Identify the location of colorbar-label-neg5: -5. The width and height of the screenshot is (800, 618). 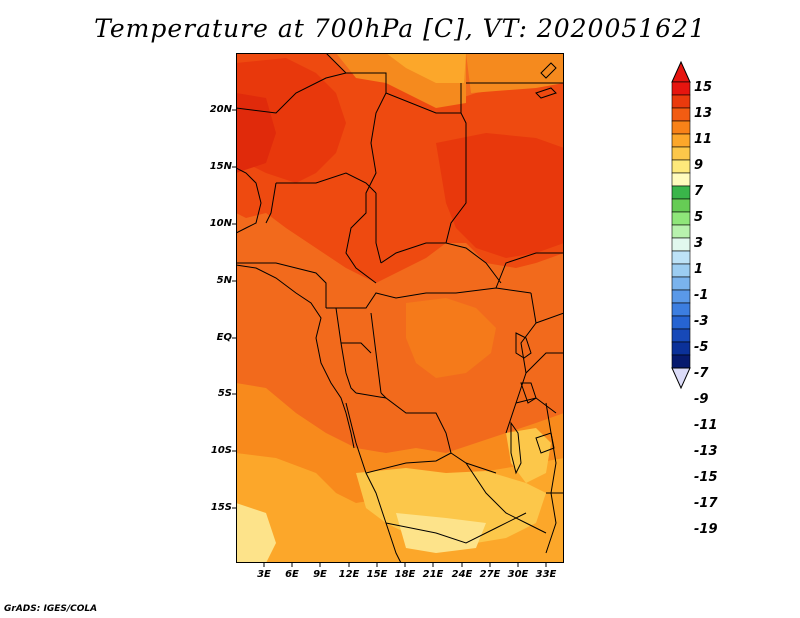
(701, 347).